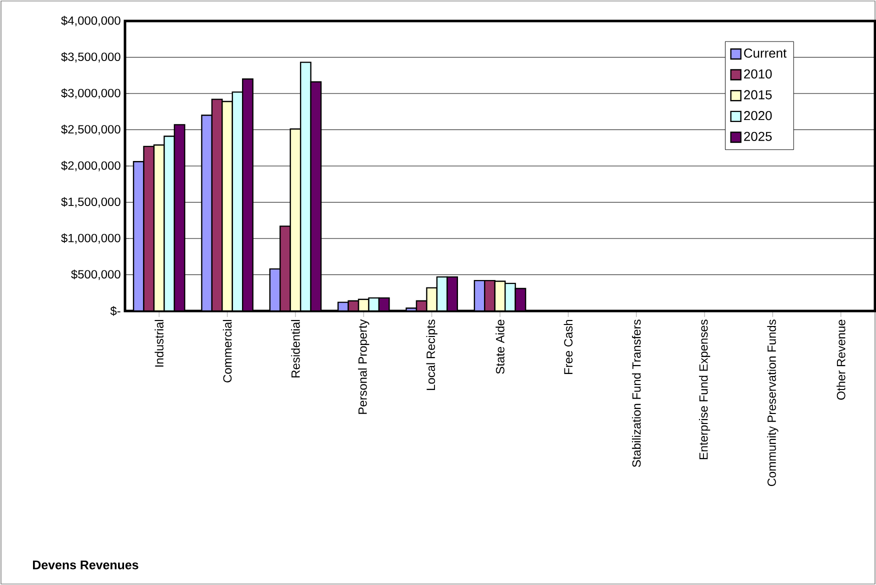  I want to click on x-tick-label: Industrial, so click(159, 343).